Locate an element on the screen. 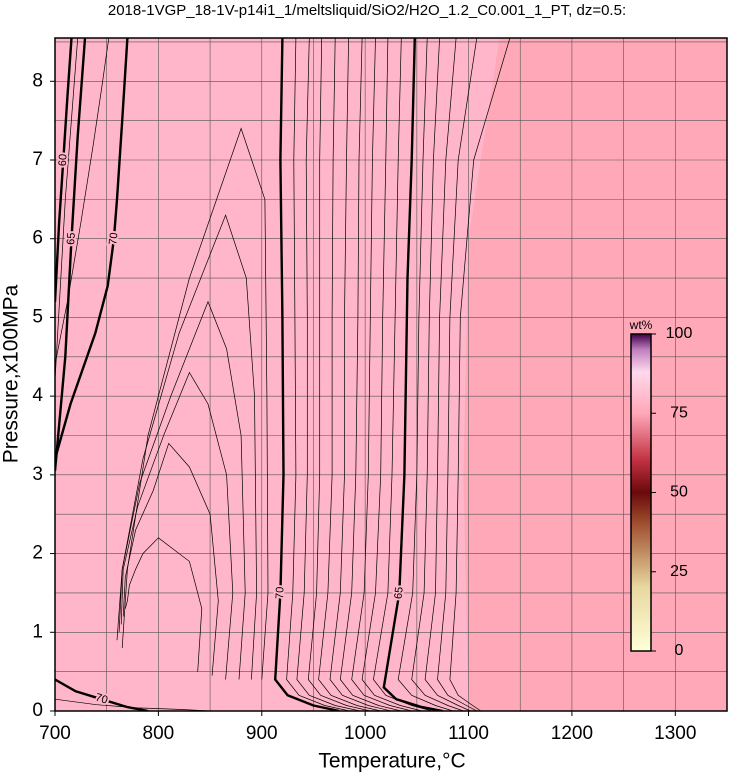  x-tick-label: 1300 is located at coordinates (675, 733).